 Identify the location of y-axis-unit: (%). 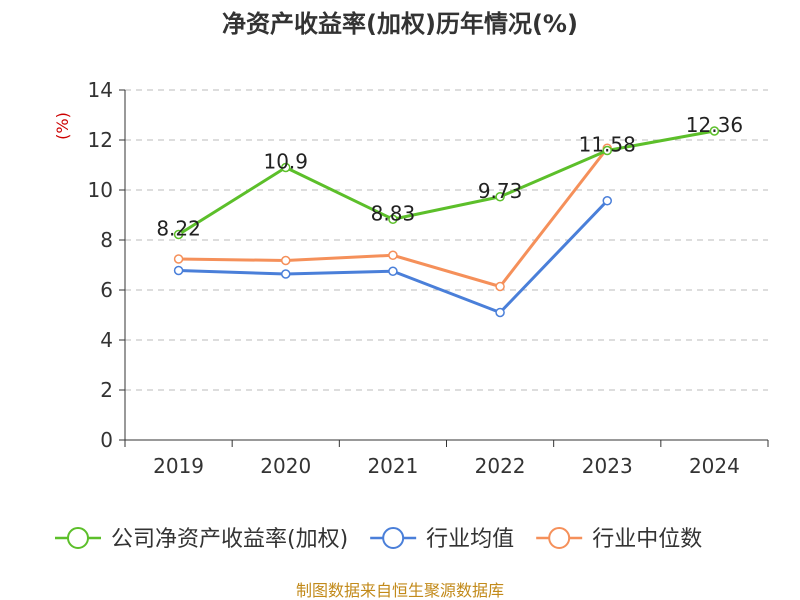
(62, 126).